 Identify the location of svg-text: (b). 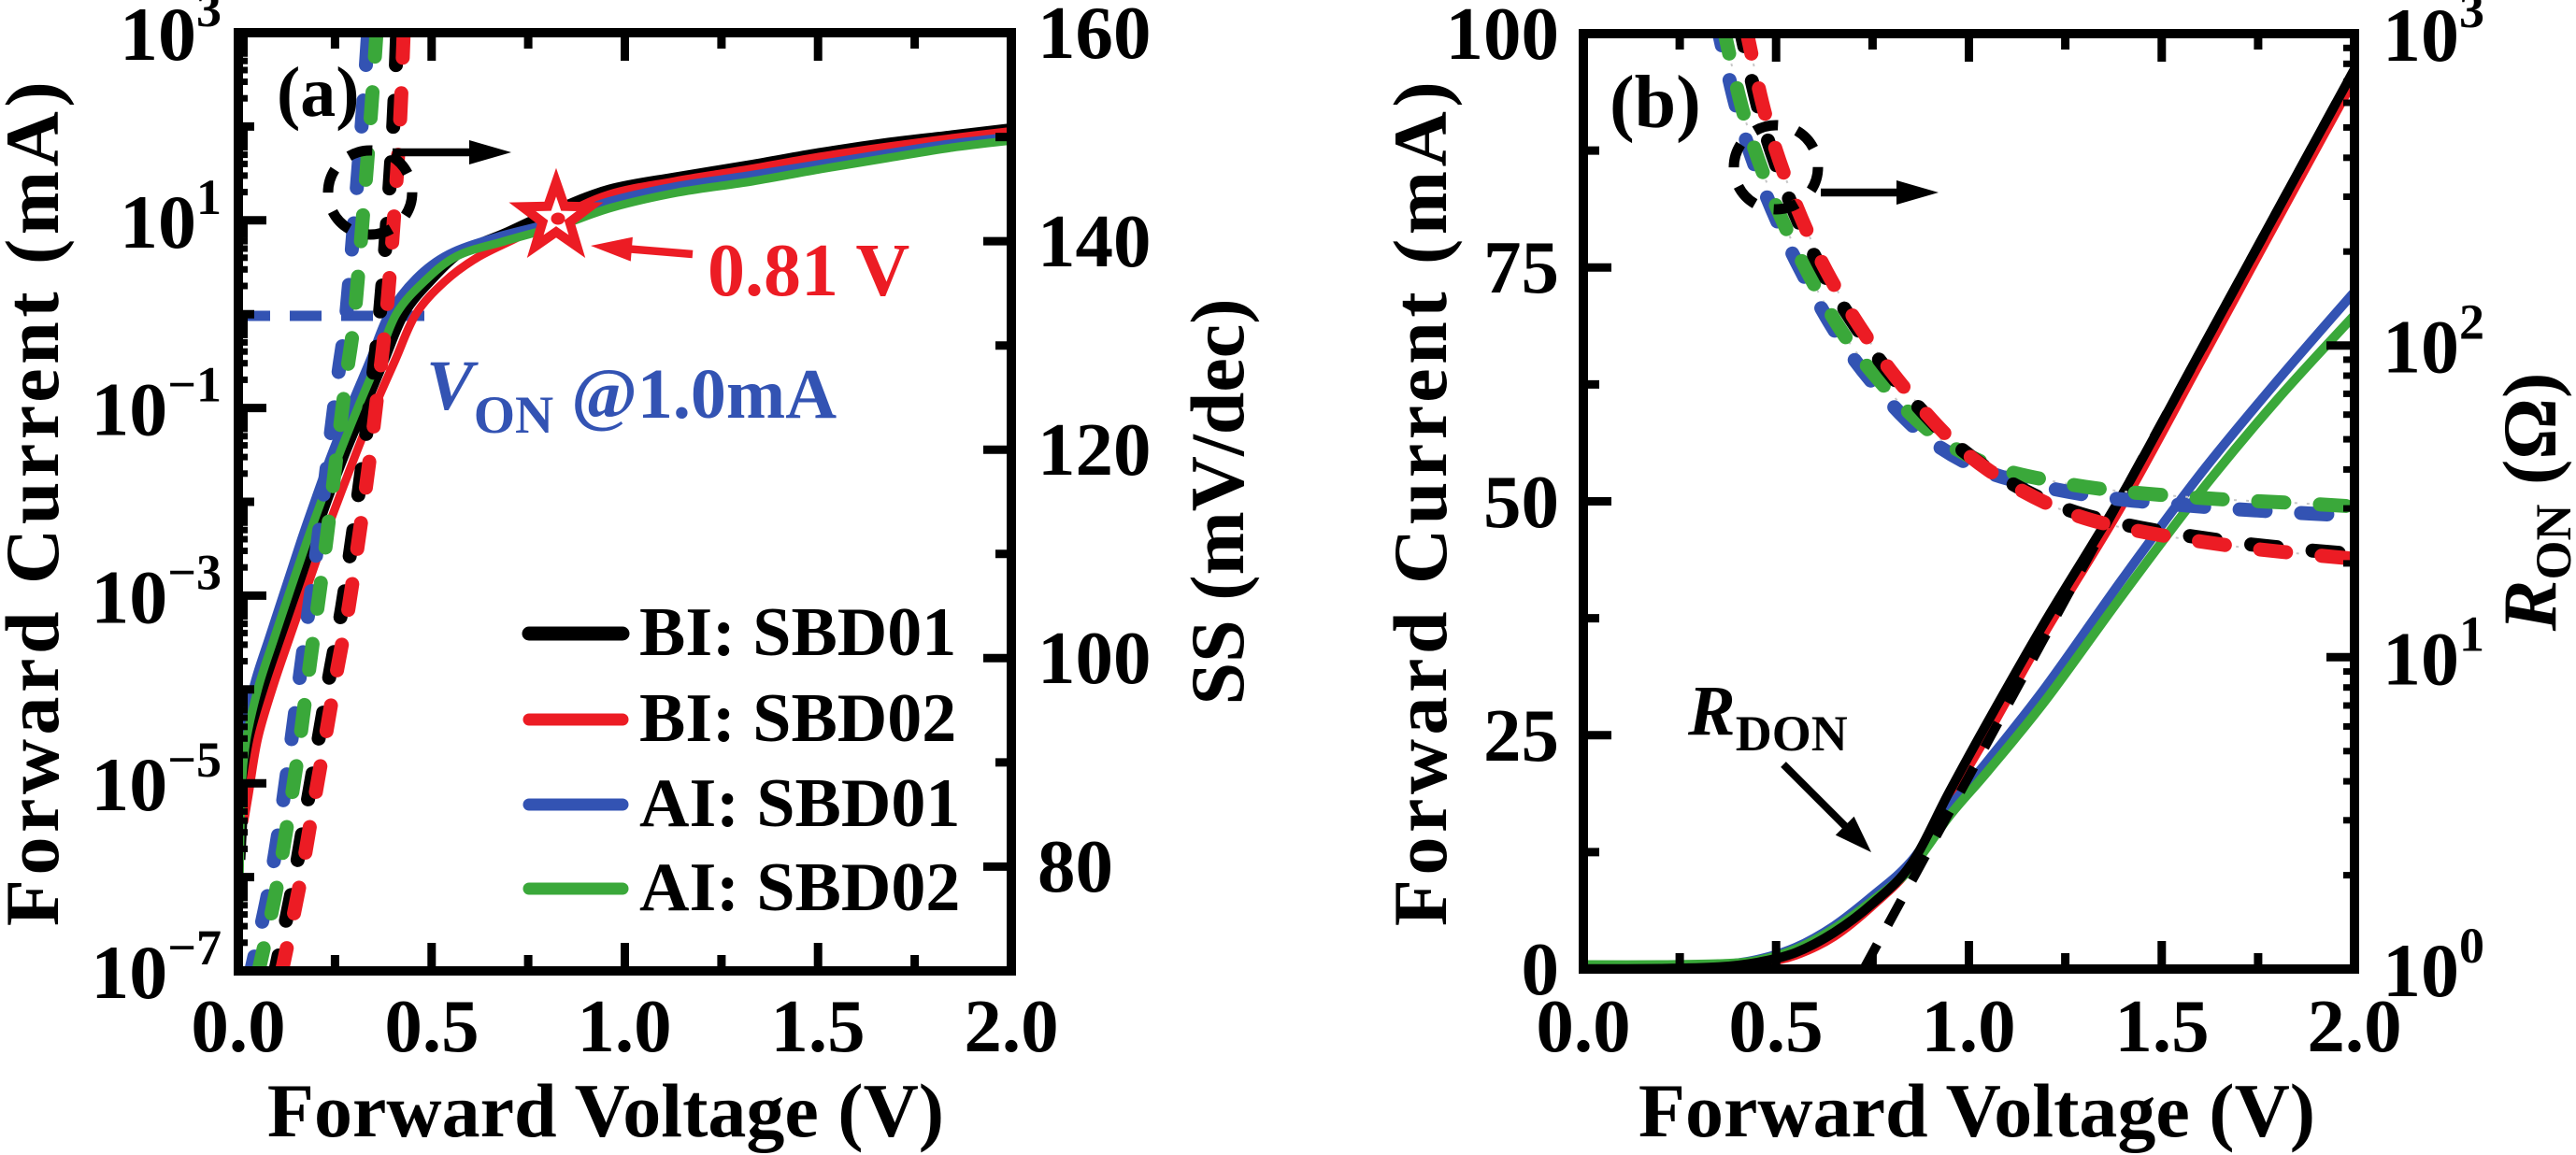
(1655, 103).